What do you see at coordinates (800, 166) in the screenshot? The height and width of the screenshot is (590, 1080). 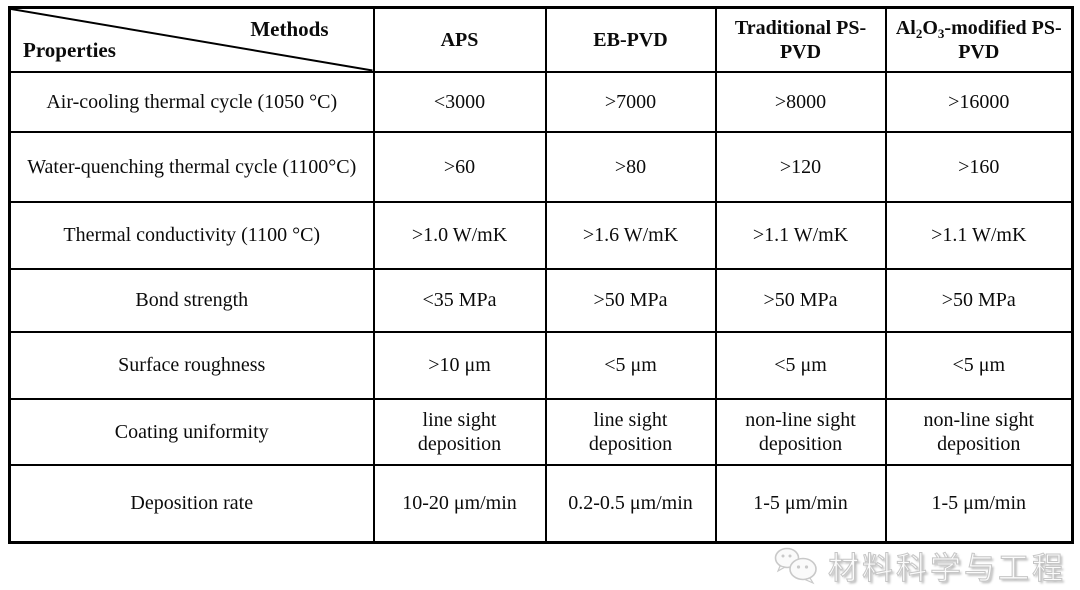 I see `value-cell: >120` at bounding box center [800, 166].